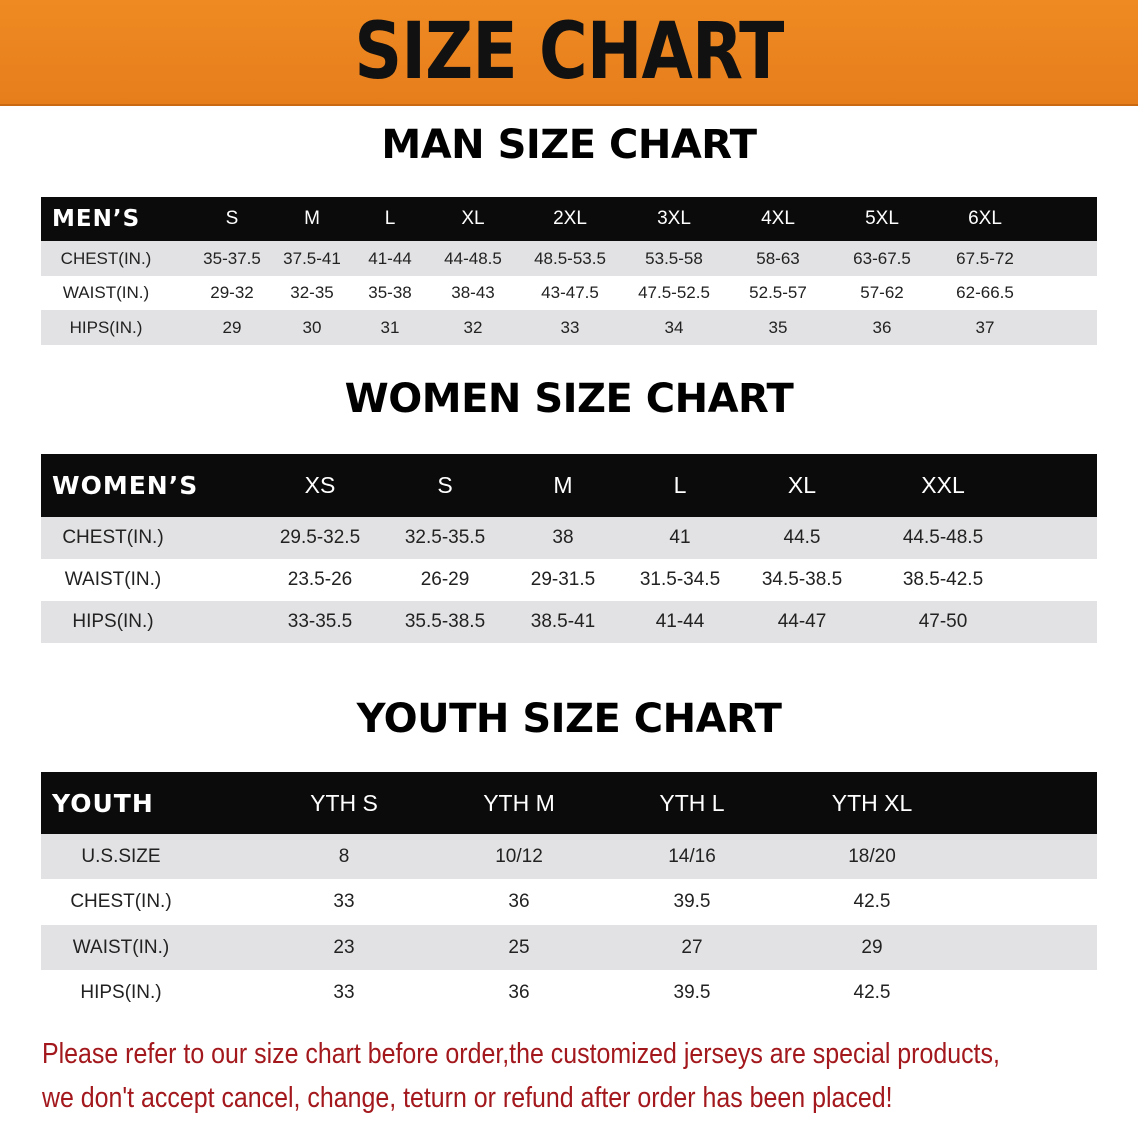 This screenshot has width=1138, height=1132. What do you see at coordinates (674, 258) in the screenshot?
I see `table-cell: 53.5-58` at bounding box center [674, 258].